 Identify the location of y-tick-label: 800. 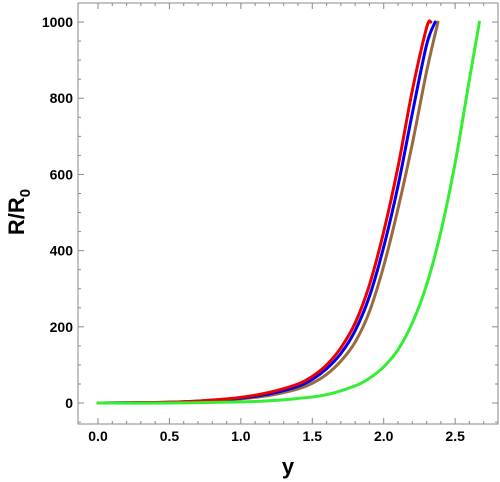
(62, 98).